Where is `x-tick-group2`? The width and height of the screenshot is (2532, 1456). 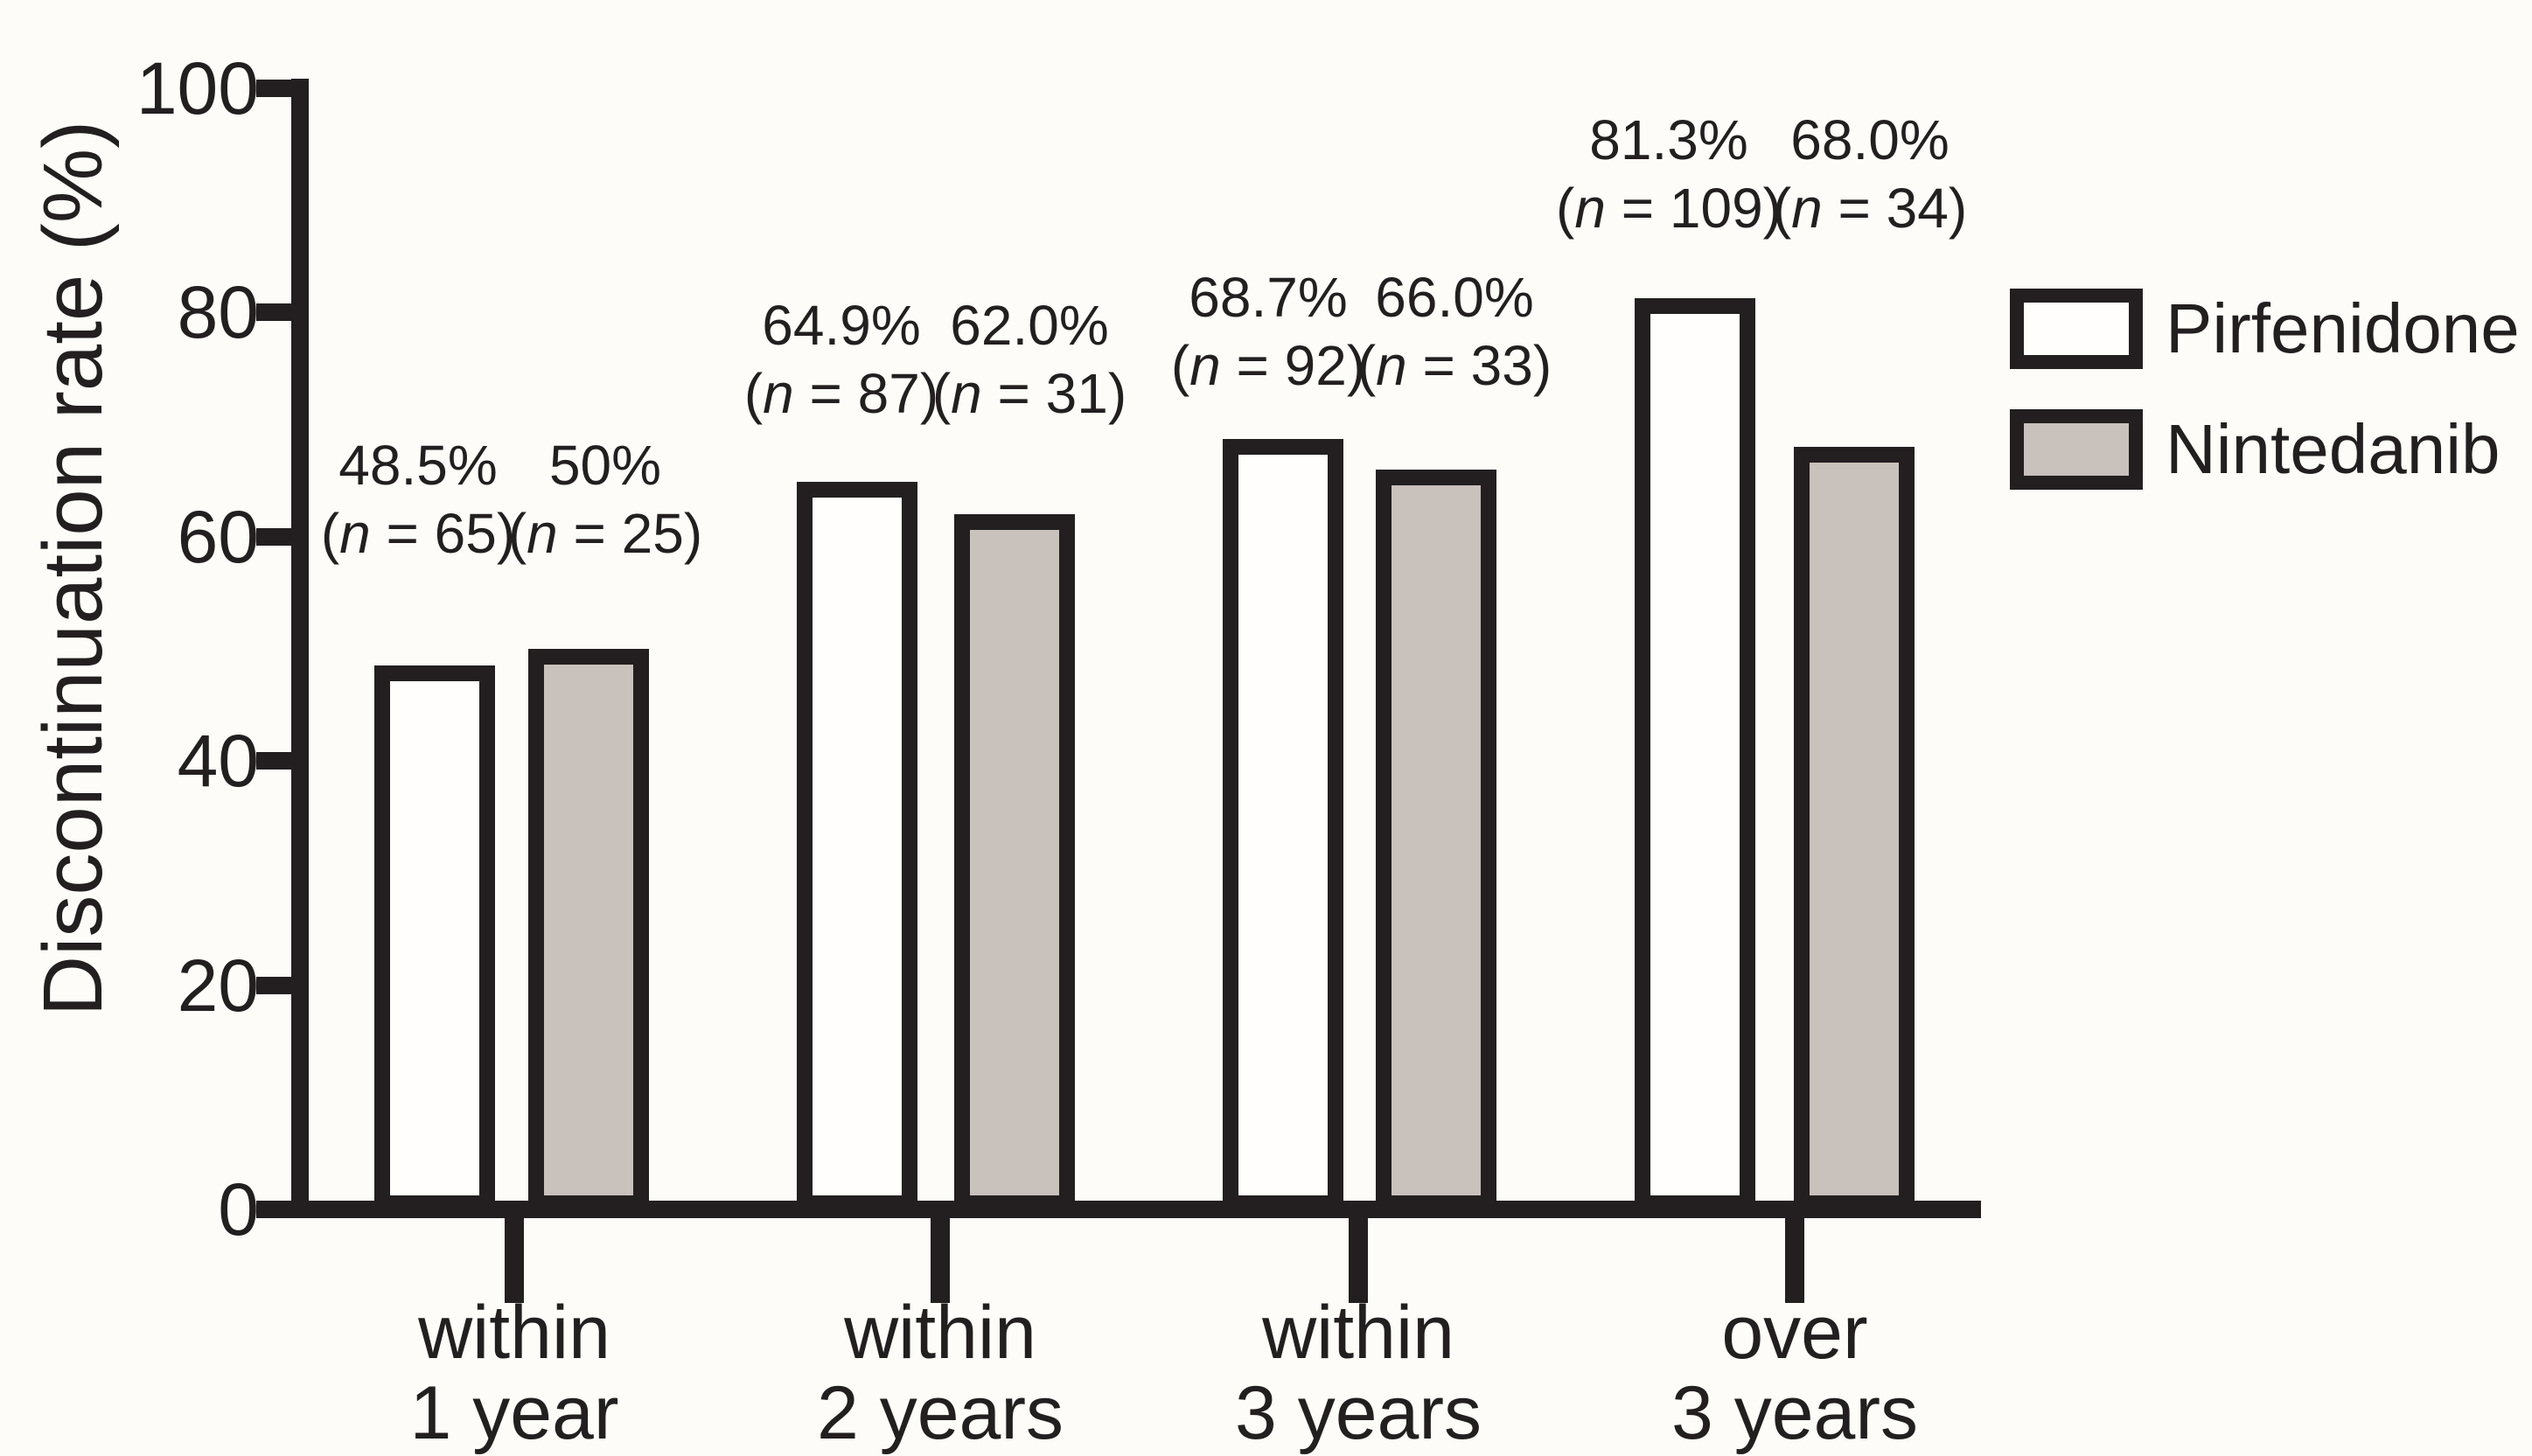 x-tick-group2 is located at coordinates (940, 1260).